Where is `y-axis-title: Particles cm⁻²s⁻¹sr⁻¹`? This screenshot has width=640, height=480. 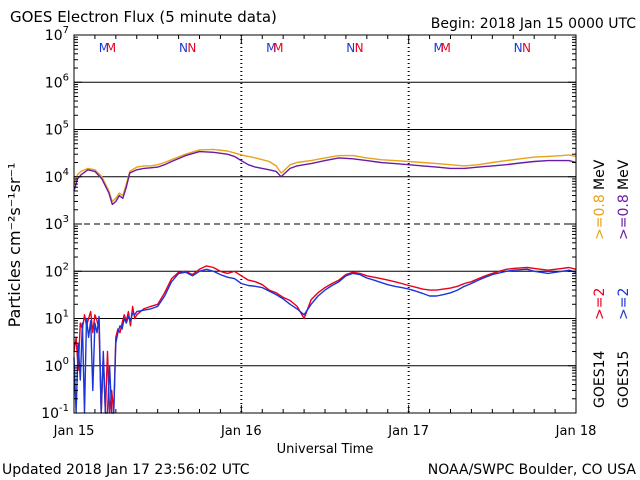 y-axis-title: Particles cm⁻²s⁻¹sr⁻¹ is located at coordinates (14, 245).